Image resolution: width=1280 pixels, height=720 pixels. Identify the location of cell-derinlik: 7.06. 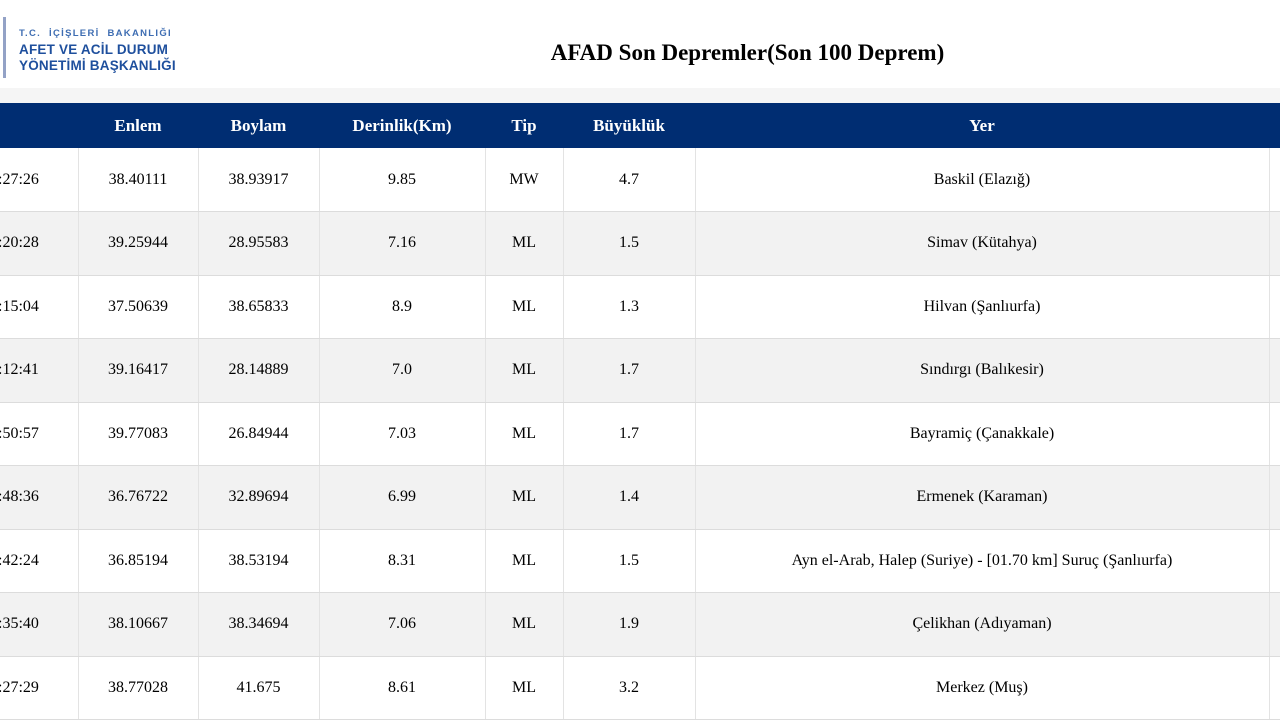
(402, 624).